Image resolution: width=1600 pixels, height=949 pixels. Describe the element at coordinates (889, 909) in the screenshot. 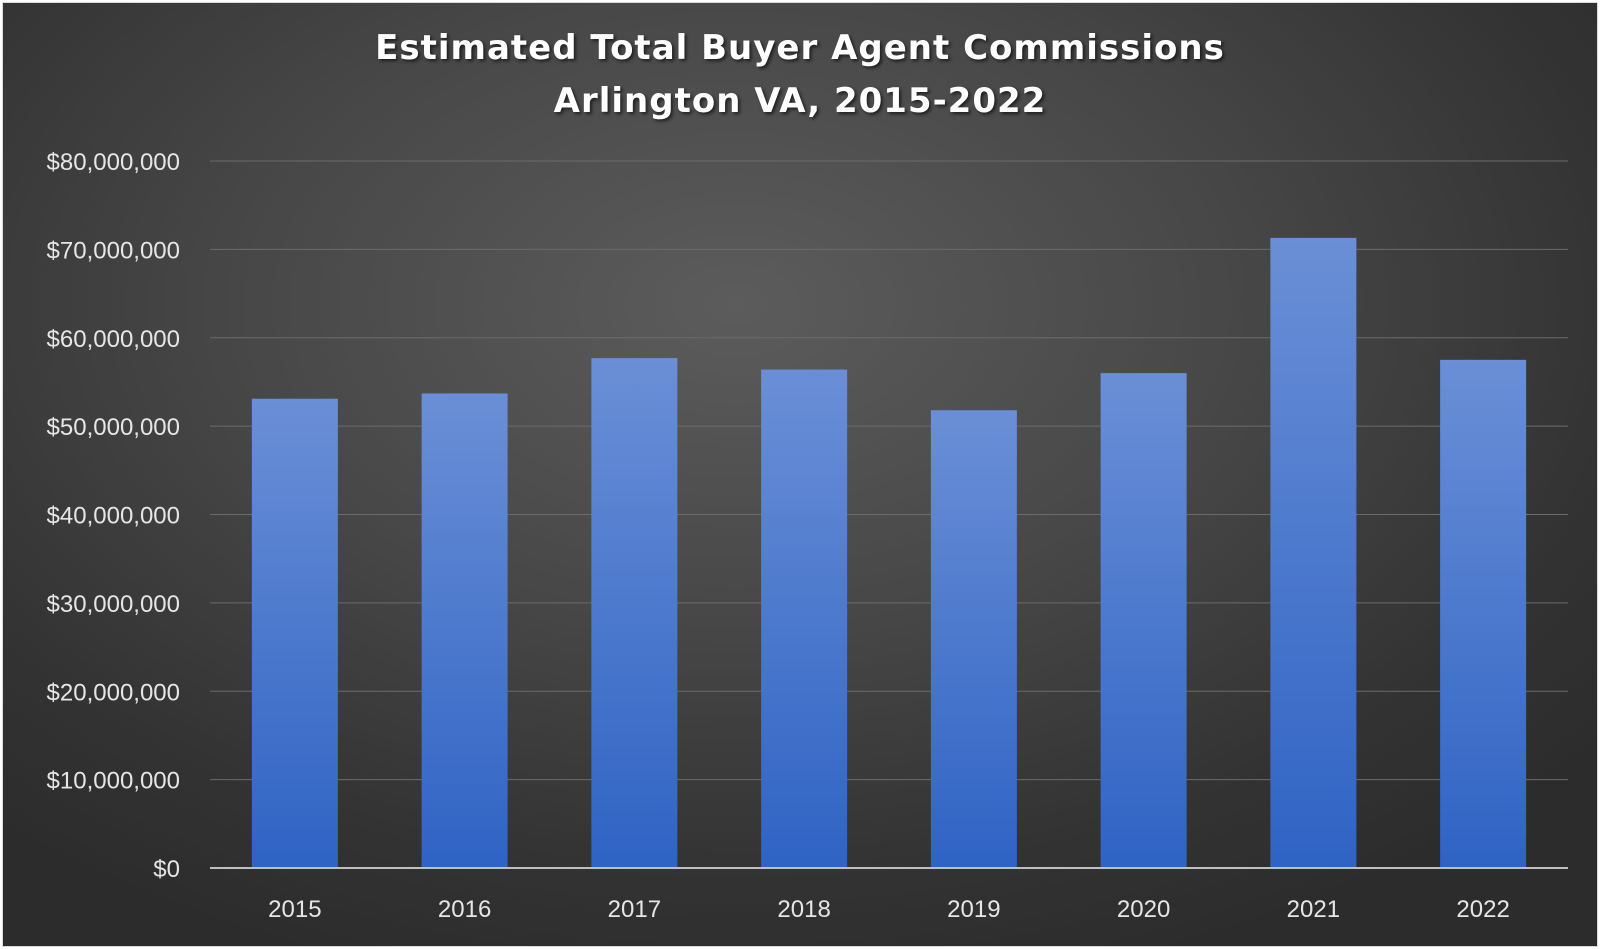

I see `x-axis-tick-labels: 2015 2016 2017 2018 2019 2020 2021 2022` at that location.